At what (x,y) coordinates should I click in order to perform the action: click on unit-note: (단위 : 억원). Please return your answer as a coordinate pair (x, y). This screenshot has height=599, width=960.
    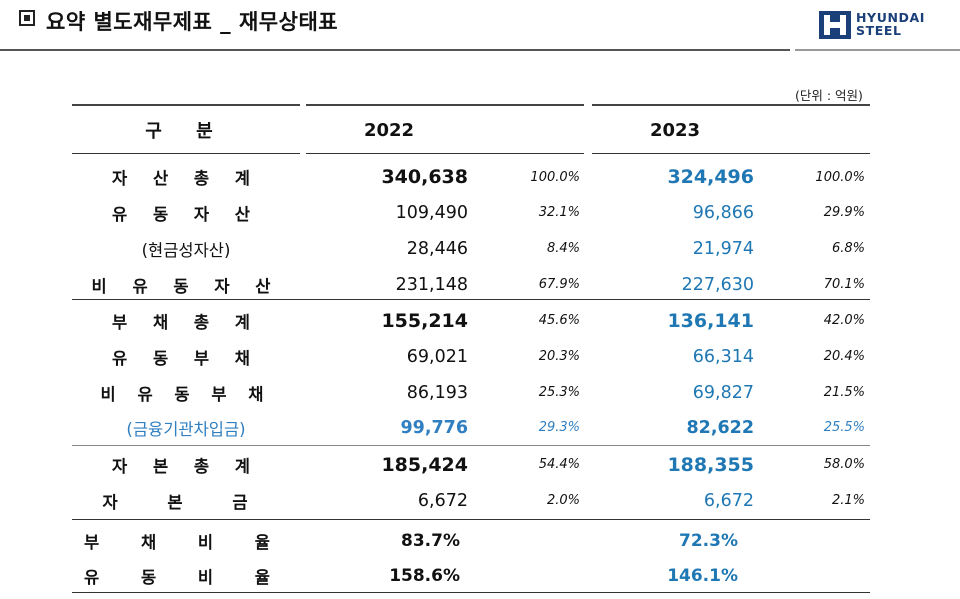
    Looking at the image, I should click on (829, 95).